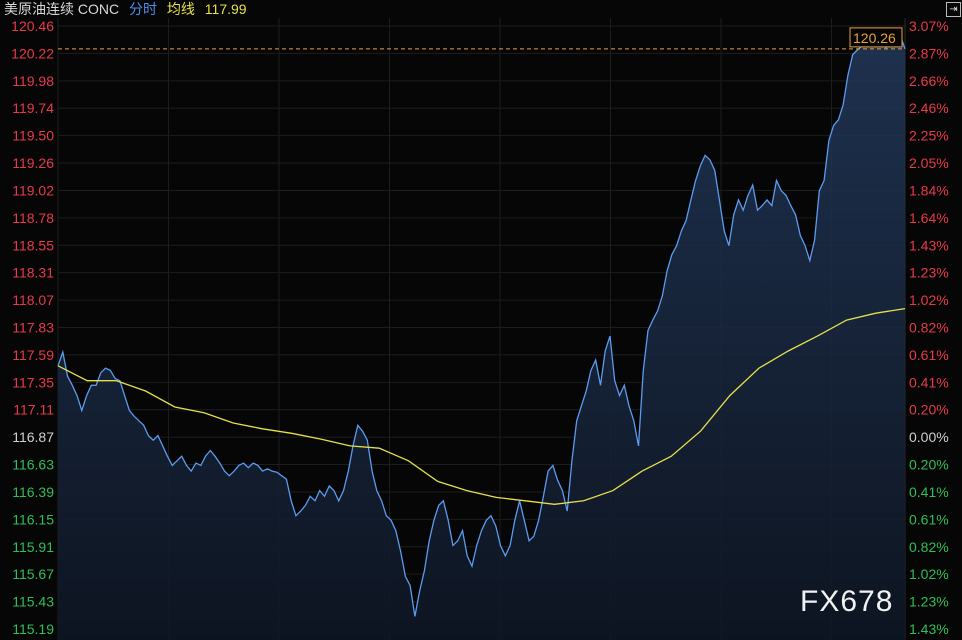  I want to click on last-price-box: 120.26, so click(876, 37).